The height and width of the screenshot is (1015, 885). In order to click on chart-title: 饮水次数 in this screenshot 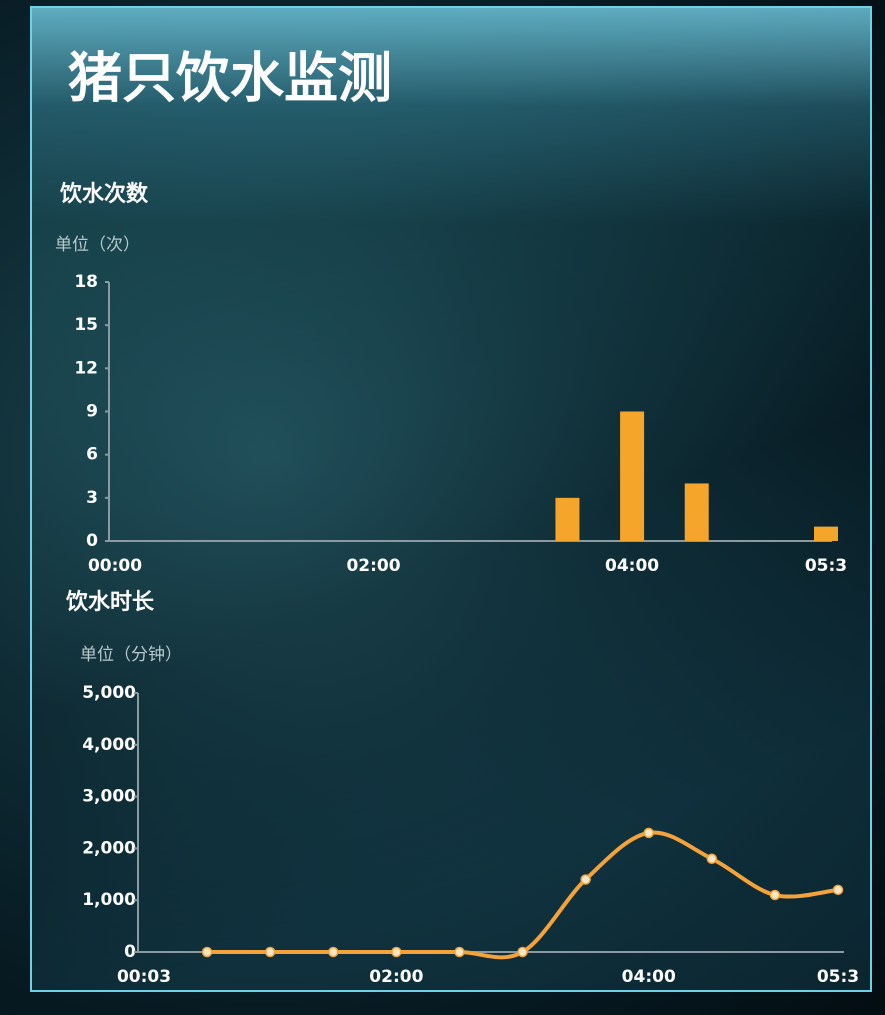, I will do `click(104, 194)`.